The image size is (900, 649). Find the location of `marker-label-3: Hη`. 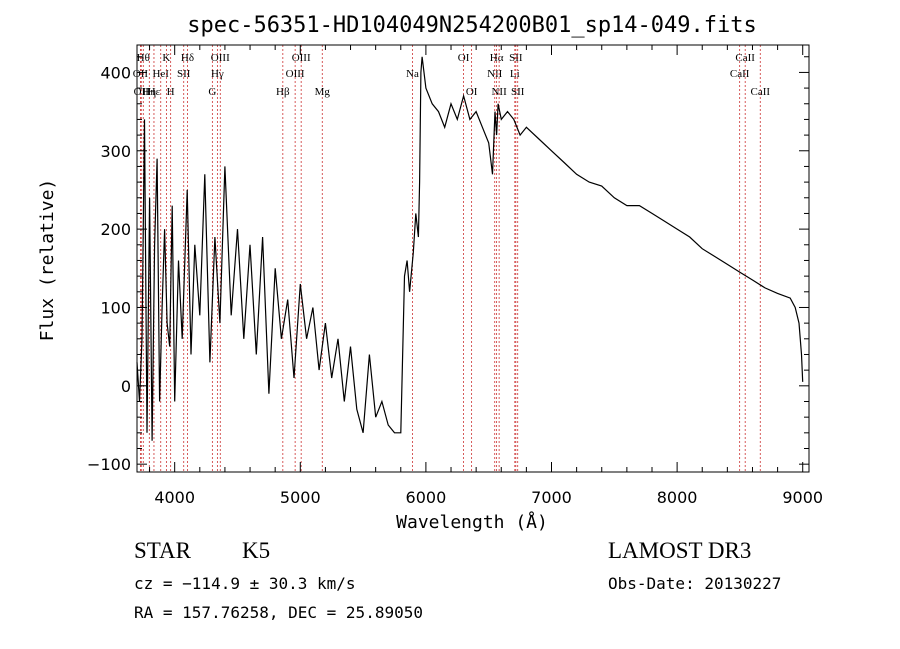

marker-label-3: Hη is located at coordinates (149, 92).